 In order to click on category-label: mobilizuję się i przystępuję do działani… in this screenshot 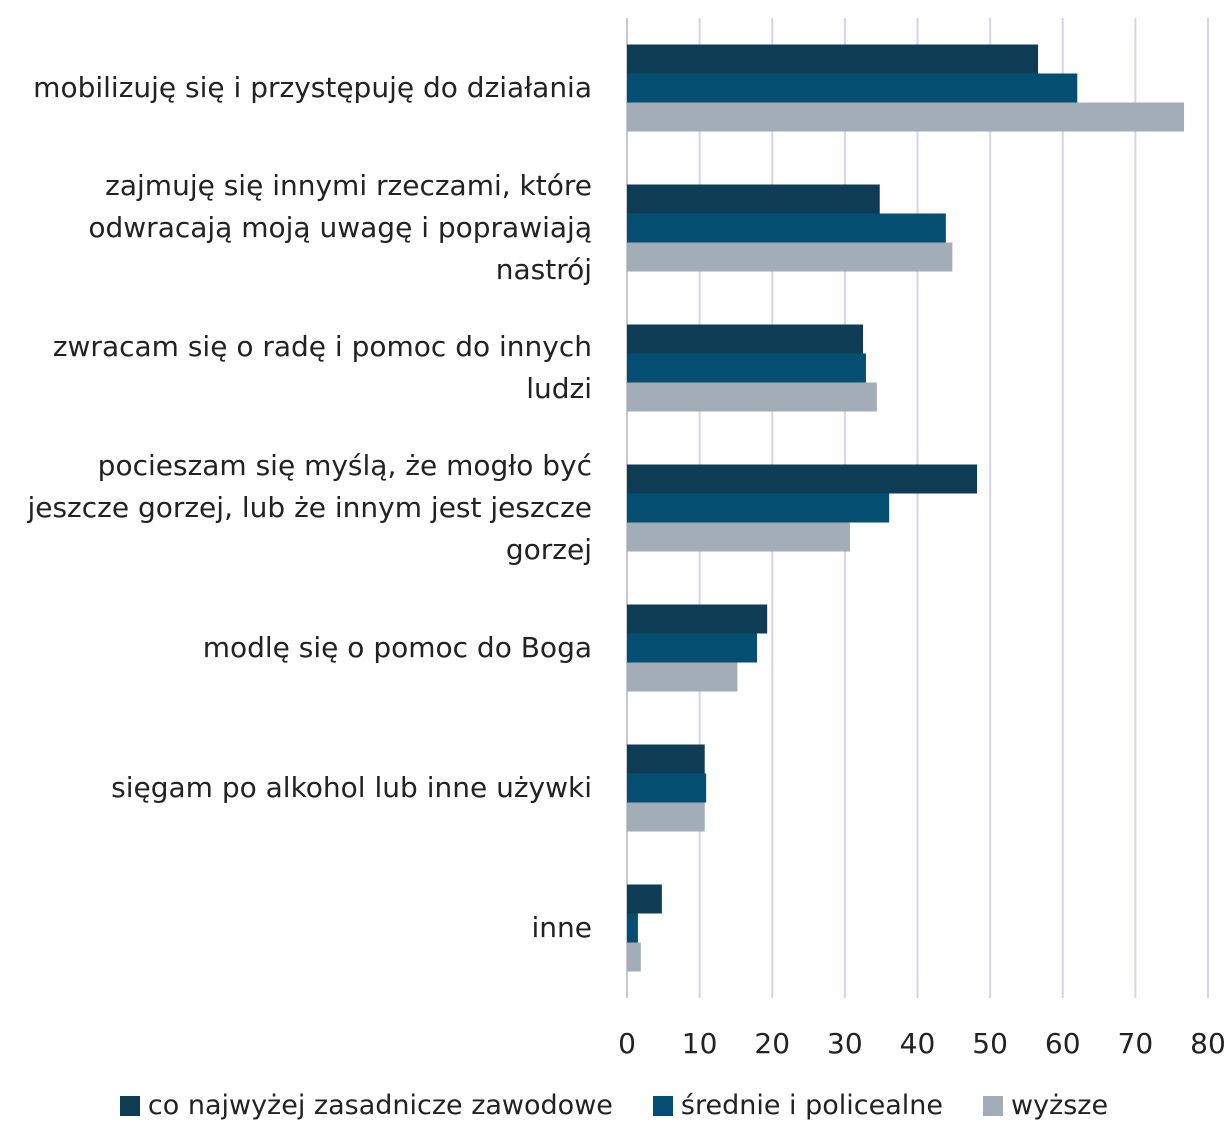, I will do `click(312, 87)`.